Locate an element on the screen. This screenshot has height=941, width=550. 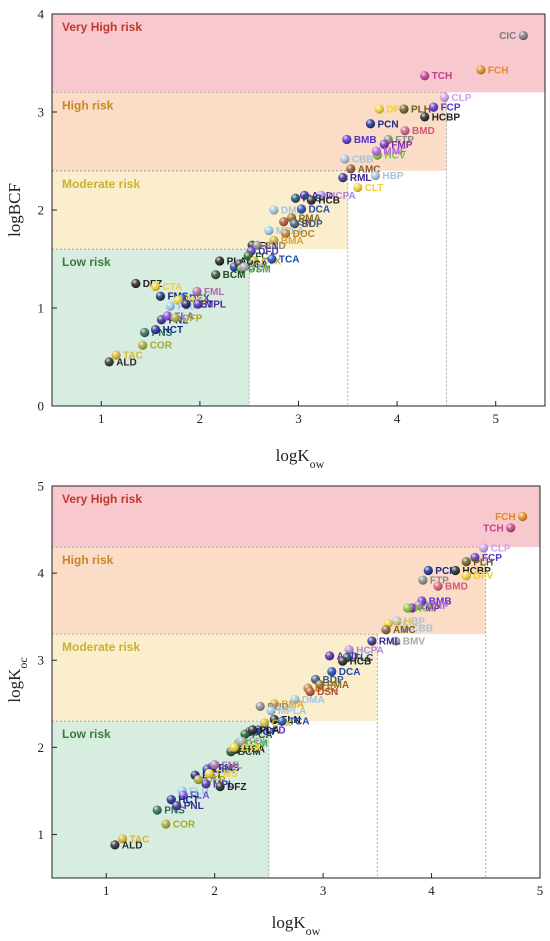
bcf-zone-very-high-risk is located at coordinates (298, 53).